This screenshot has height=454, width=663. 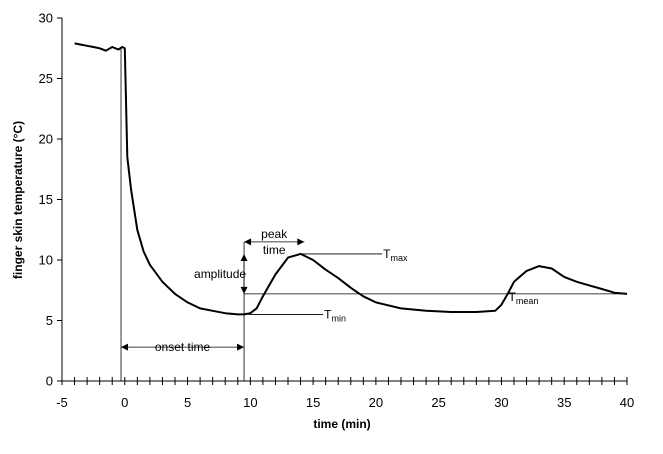 What do you see at coordinates (274, 234) in the screenshot?
I see `peak-time-label-line1: peak` at bounding box center [274, 234].